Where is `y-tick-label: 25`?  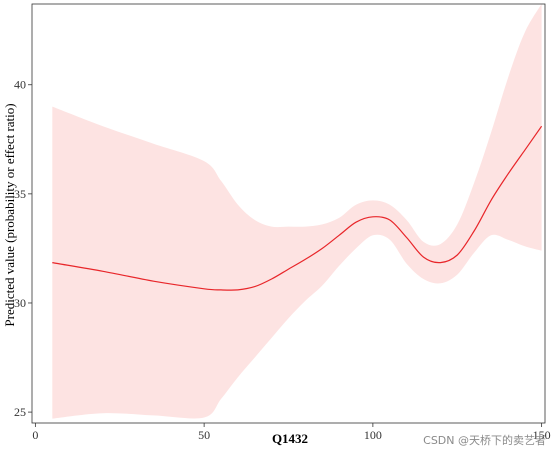 y-tick-label: 25 is located at coordinates (20, 412).